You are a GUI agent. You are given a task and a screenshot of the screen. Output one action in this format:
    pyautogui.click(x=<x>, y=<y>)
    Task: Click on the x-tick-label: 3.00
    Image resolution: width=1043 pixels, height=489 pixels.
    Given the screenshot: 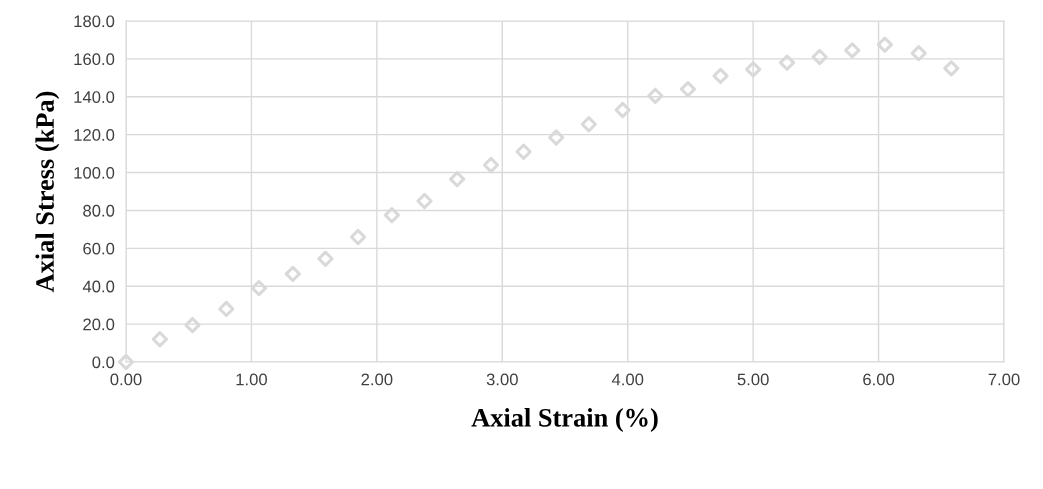 What is the action you would take?
    pyautogui.click(x=502, y=379)
    